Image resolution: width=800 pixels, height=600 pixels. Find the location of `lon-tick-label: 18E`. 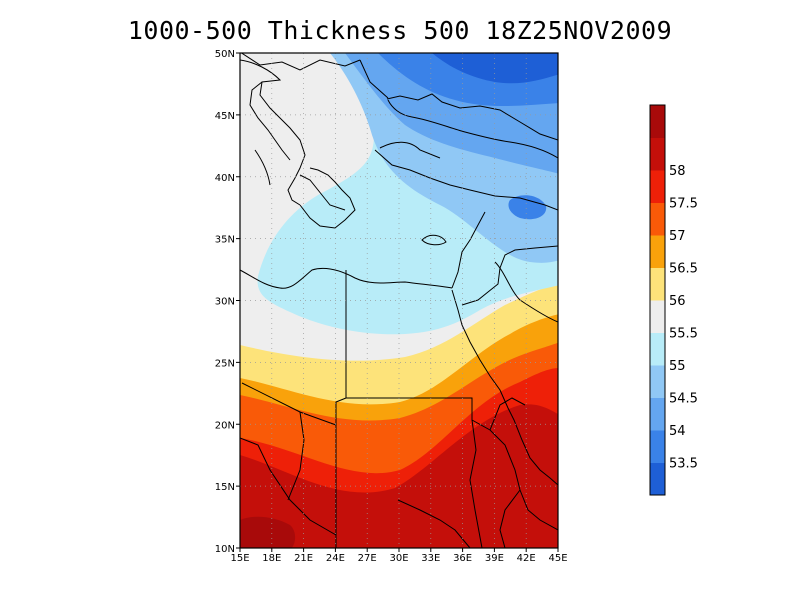

lon-tick-label: 18E is located at coordinates (271, 558).